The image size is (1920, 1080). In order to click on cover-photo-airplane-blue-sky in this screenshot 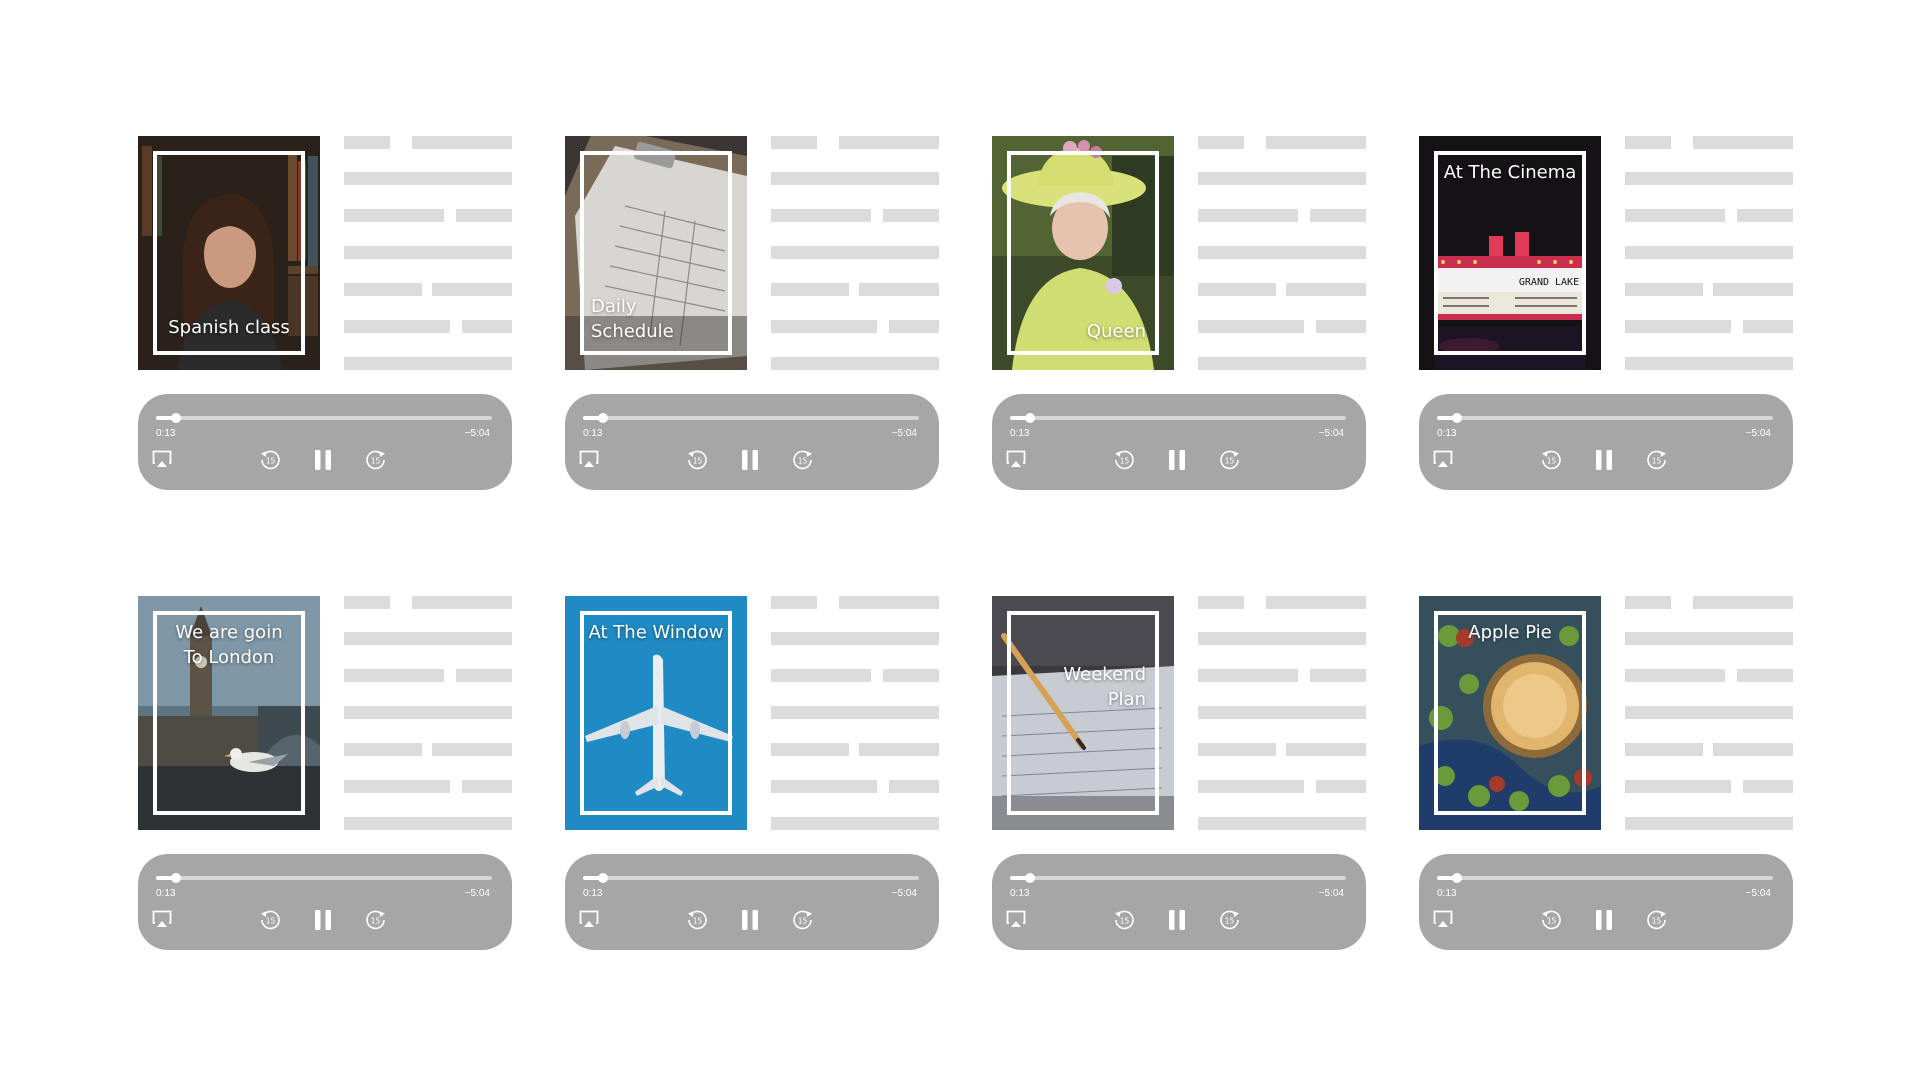, I will do `click(656, 713)`.